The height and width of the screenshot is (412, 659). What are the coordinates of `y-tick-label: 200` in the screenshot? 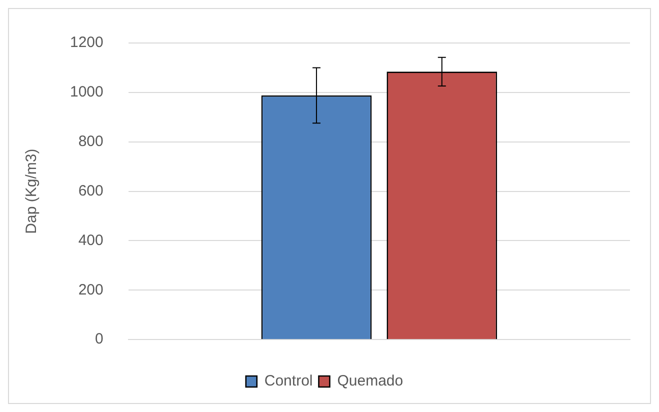 It's located at (91, 289).